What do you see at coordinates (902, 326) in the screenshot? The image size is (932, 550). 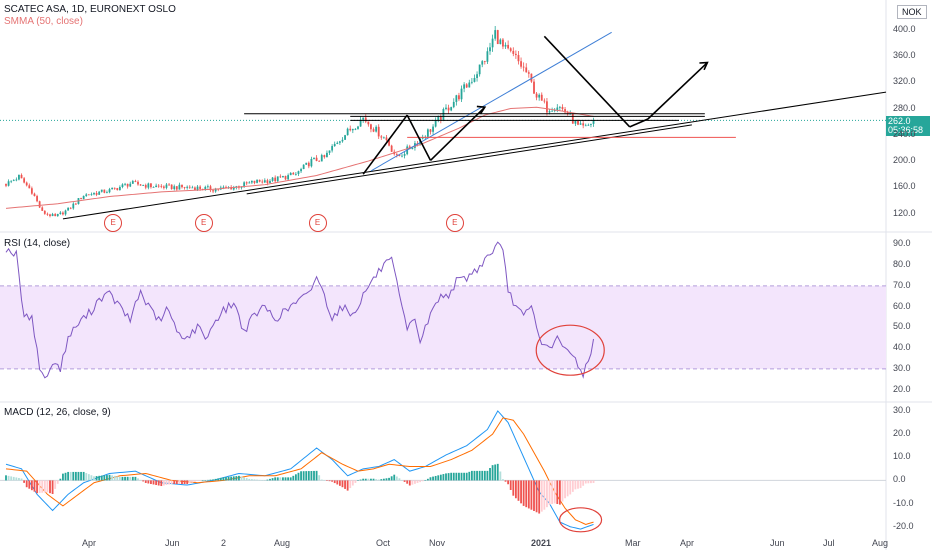 I see `rsi-axis-tick-label: 50.0` at bounding box center [902, 326].